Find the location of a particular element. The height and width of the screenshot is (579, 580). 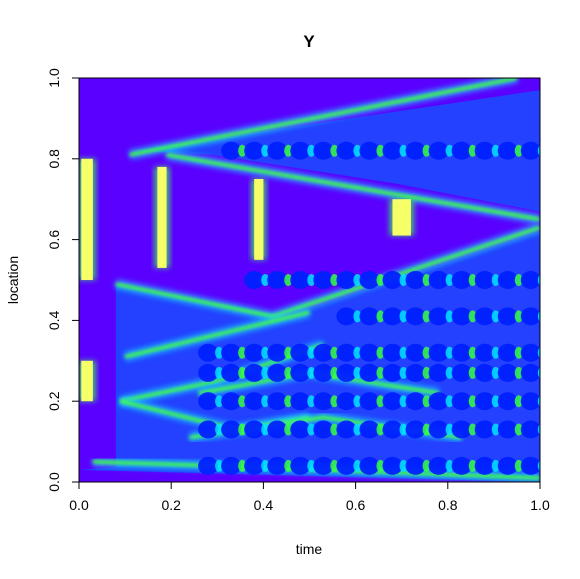

x-tick-label-2: 0.4 is located at coordinates (264, 505).